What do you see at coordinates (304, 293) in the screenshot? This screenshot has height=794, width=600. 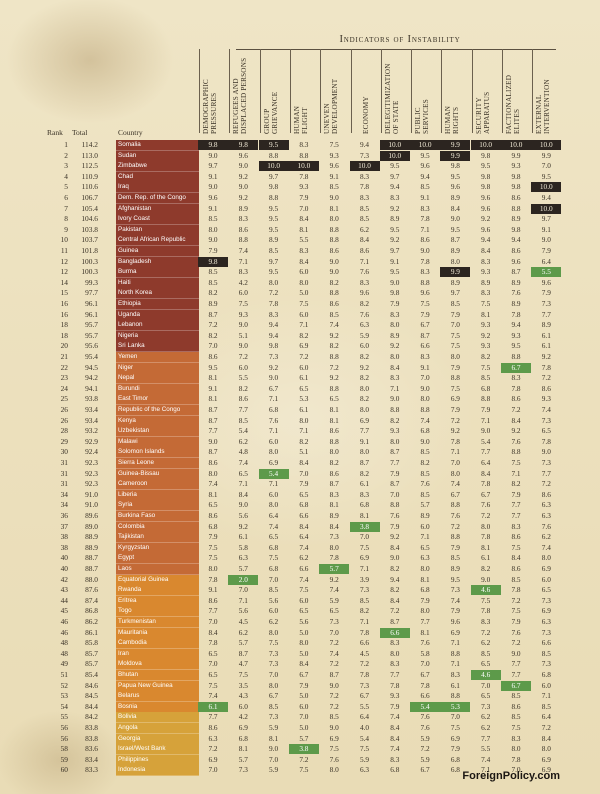 I see `indicator-score-cell: 5.0` at bounding box center [304, 293].